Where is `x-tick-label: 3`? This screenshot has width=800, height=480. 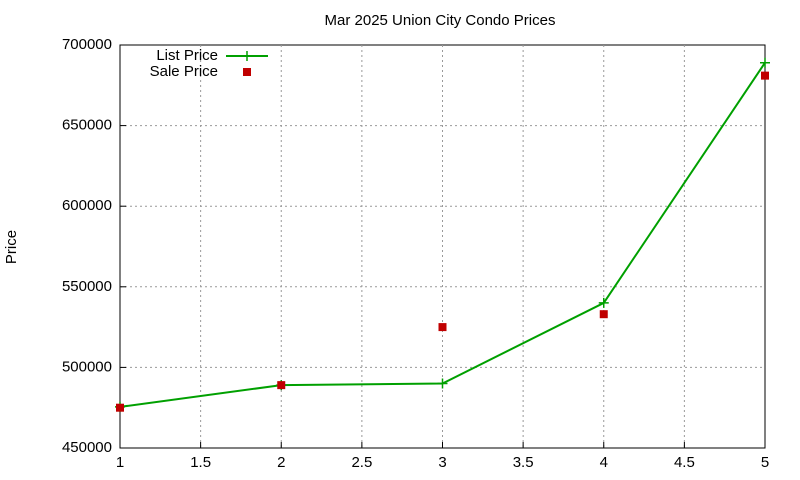
x-tick-label: 3 is located at coordinates (442, 462).